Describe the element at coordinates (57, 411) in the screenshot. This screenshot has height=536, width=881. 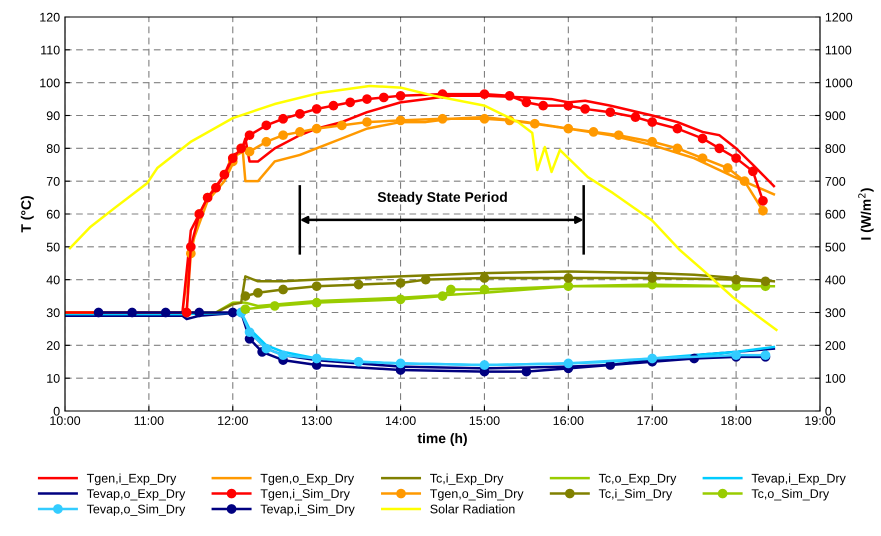
I see `y-tick-label: 0` at that location.